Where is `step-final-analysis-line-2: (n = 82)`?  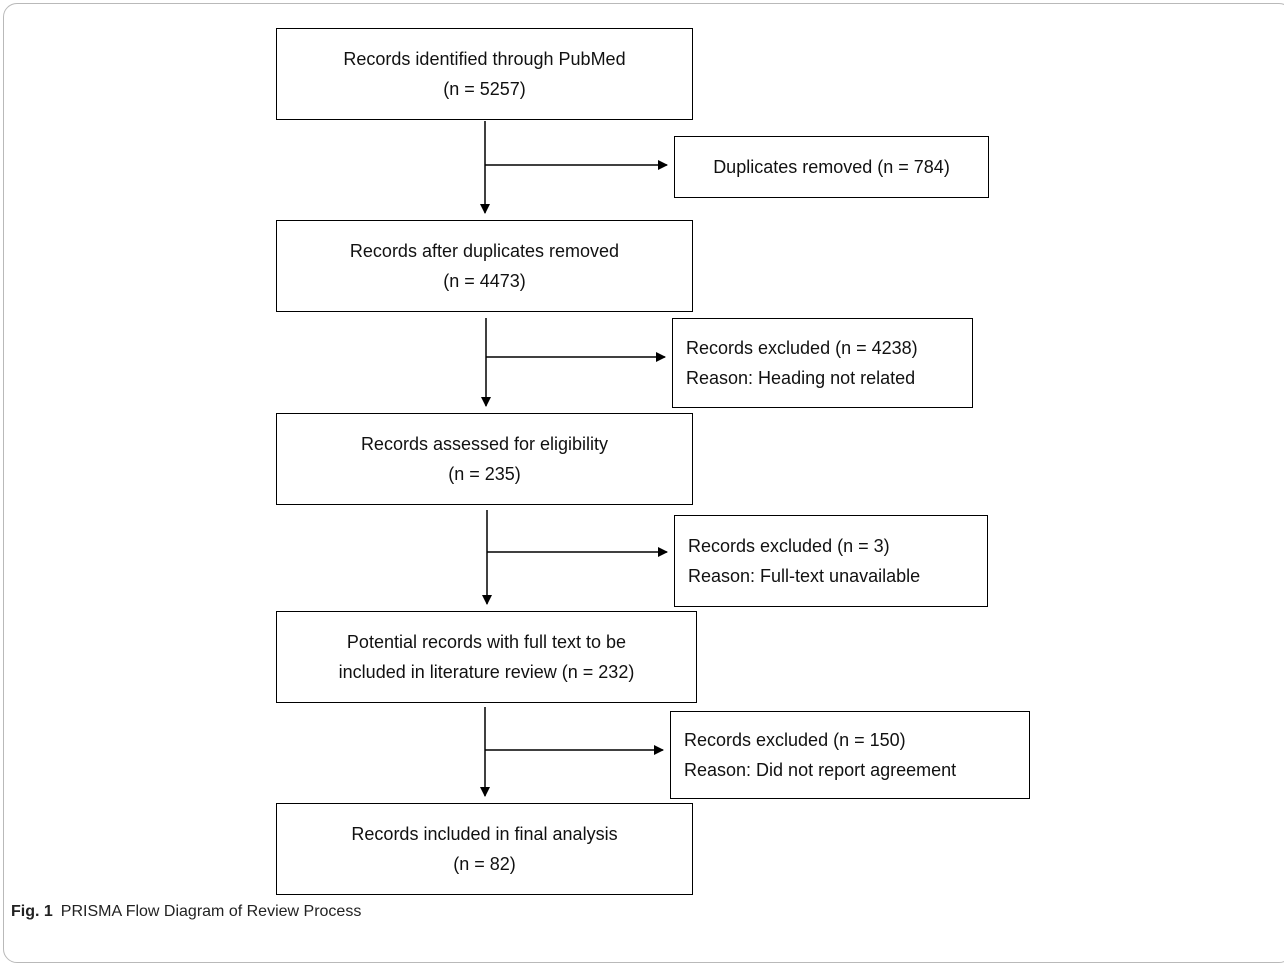
step-final-analysis-line-2: (n = 82) is located at coordinates (484, 864).